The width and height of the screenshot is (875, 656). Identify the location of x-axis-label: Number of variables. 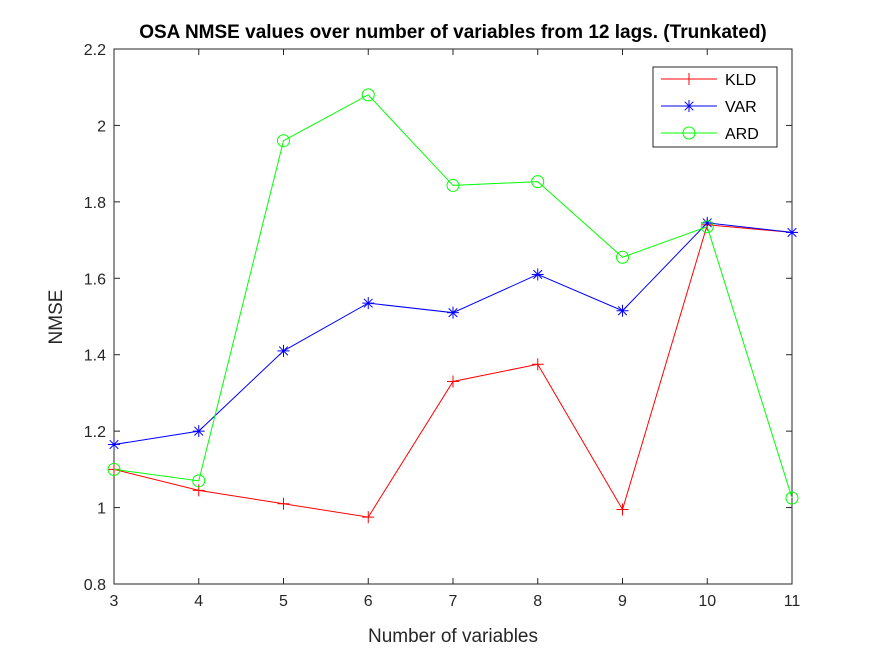
(453, 636).